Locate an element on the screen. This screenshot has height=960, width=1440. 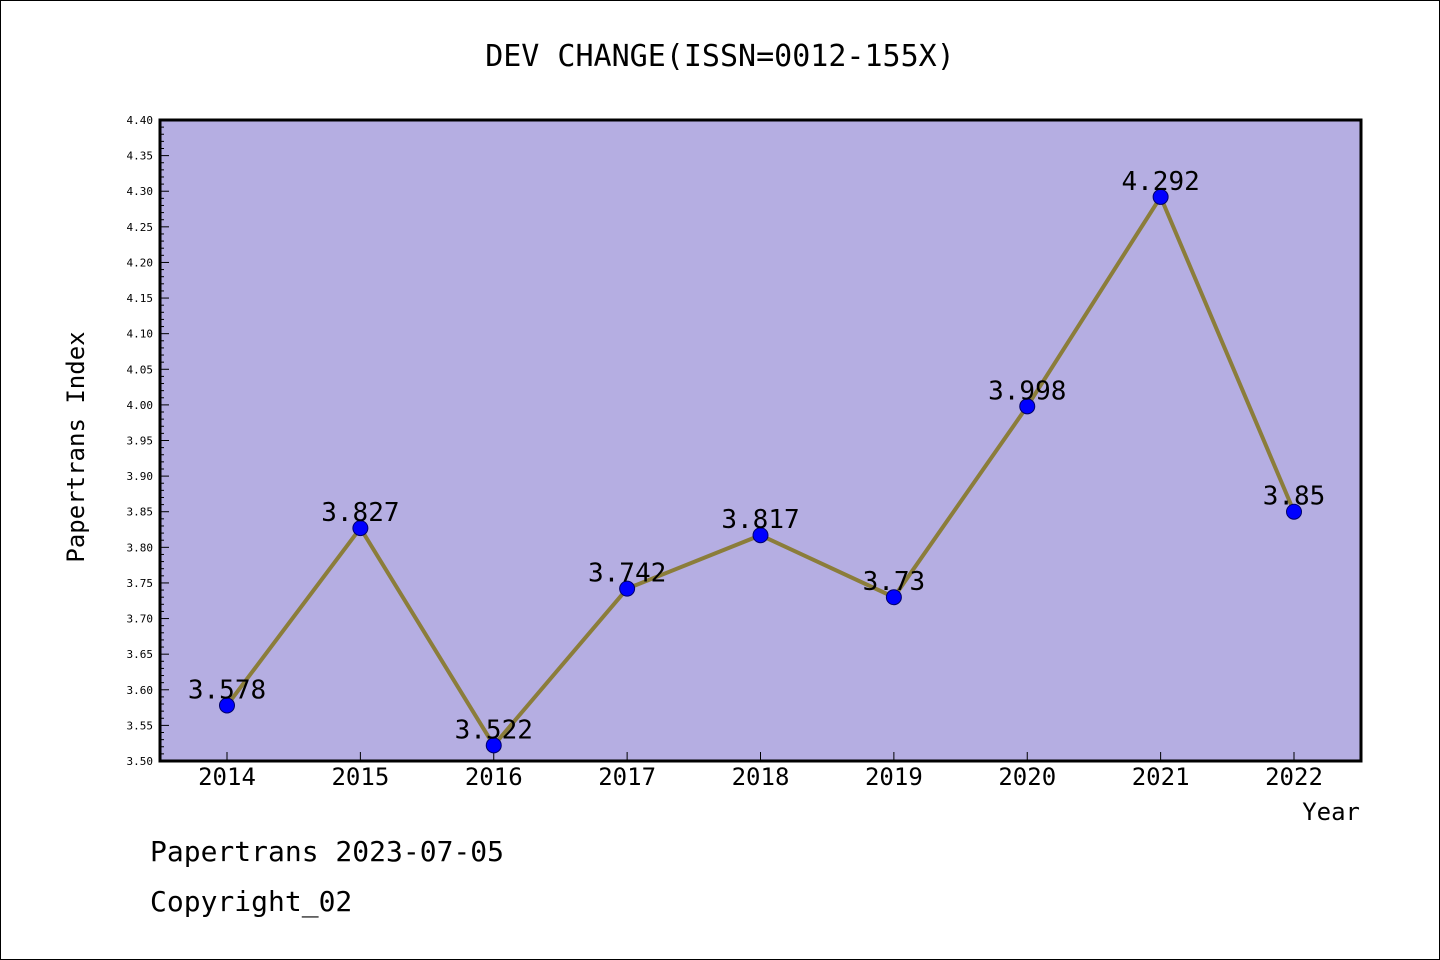
x-axis: 2014 2015 2016 2017 2018 2019 2020 2021 2022 is located at coordinates (760, 771).